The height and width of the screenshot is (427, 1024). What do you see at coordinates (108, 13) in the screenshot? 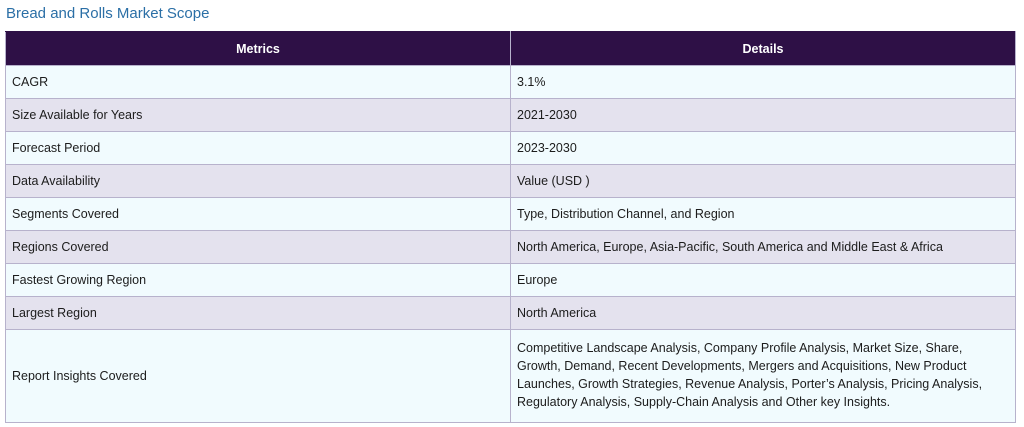
I see `table-title: Bread and Rolls Market Scope` at bounding box center [108, 13].